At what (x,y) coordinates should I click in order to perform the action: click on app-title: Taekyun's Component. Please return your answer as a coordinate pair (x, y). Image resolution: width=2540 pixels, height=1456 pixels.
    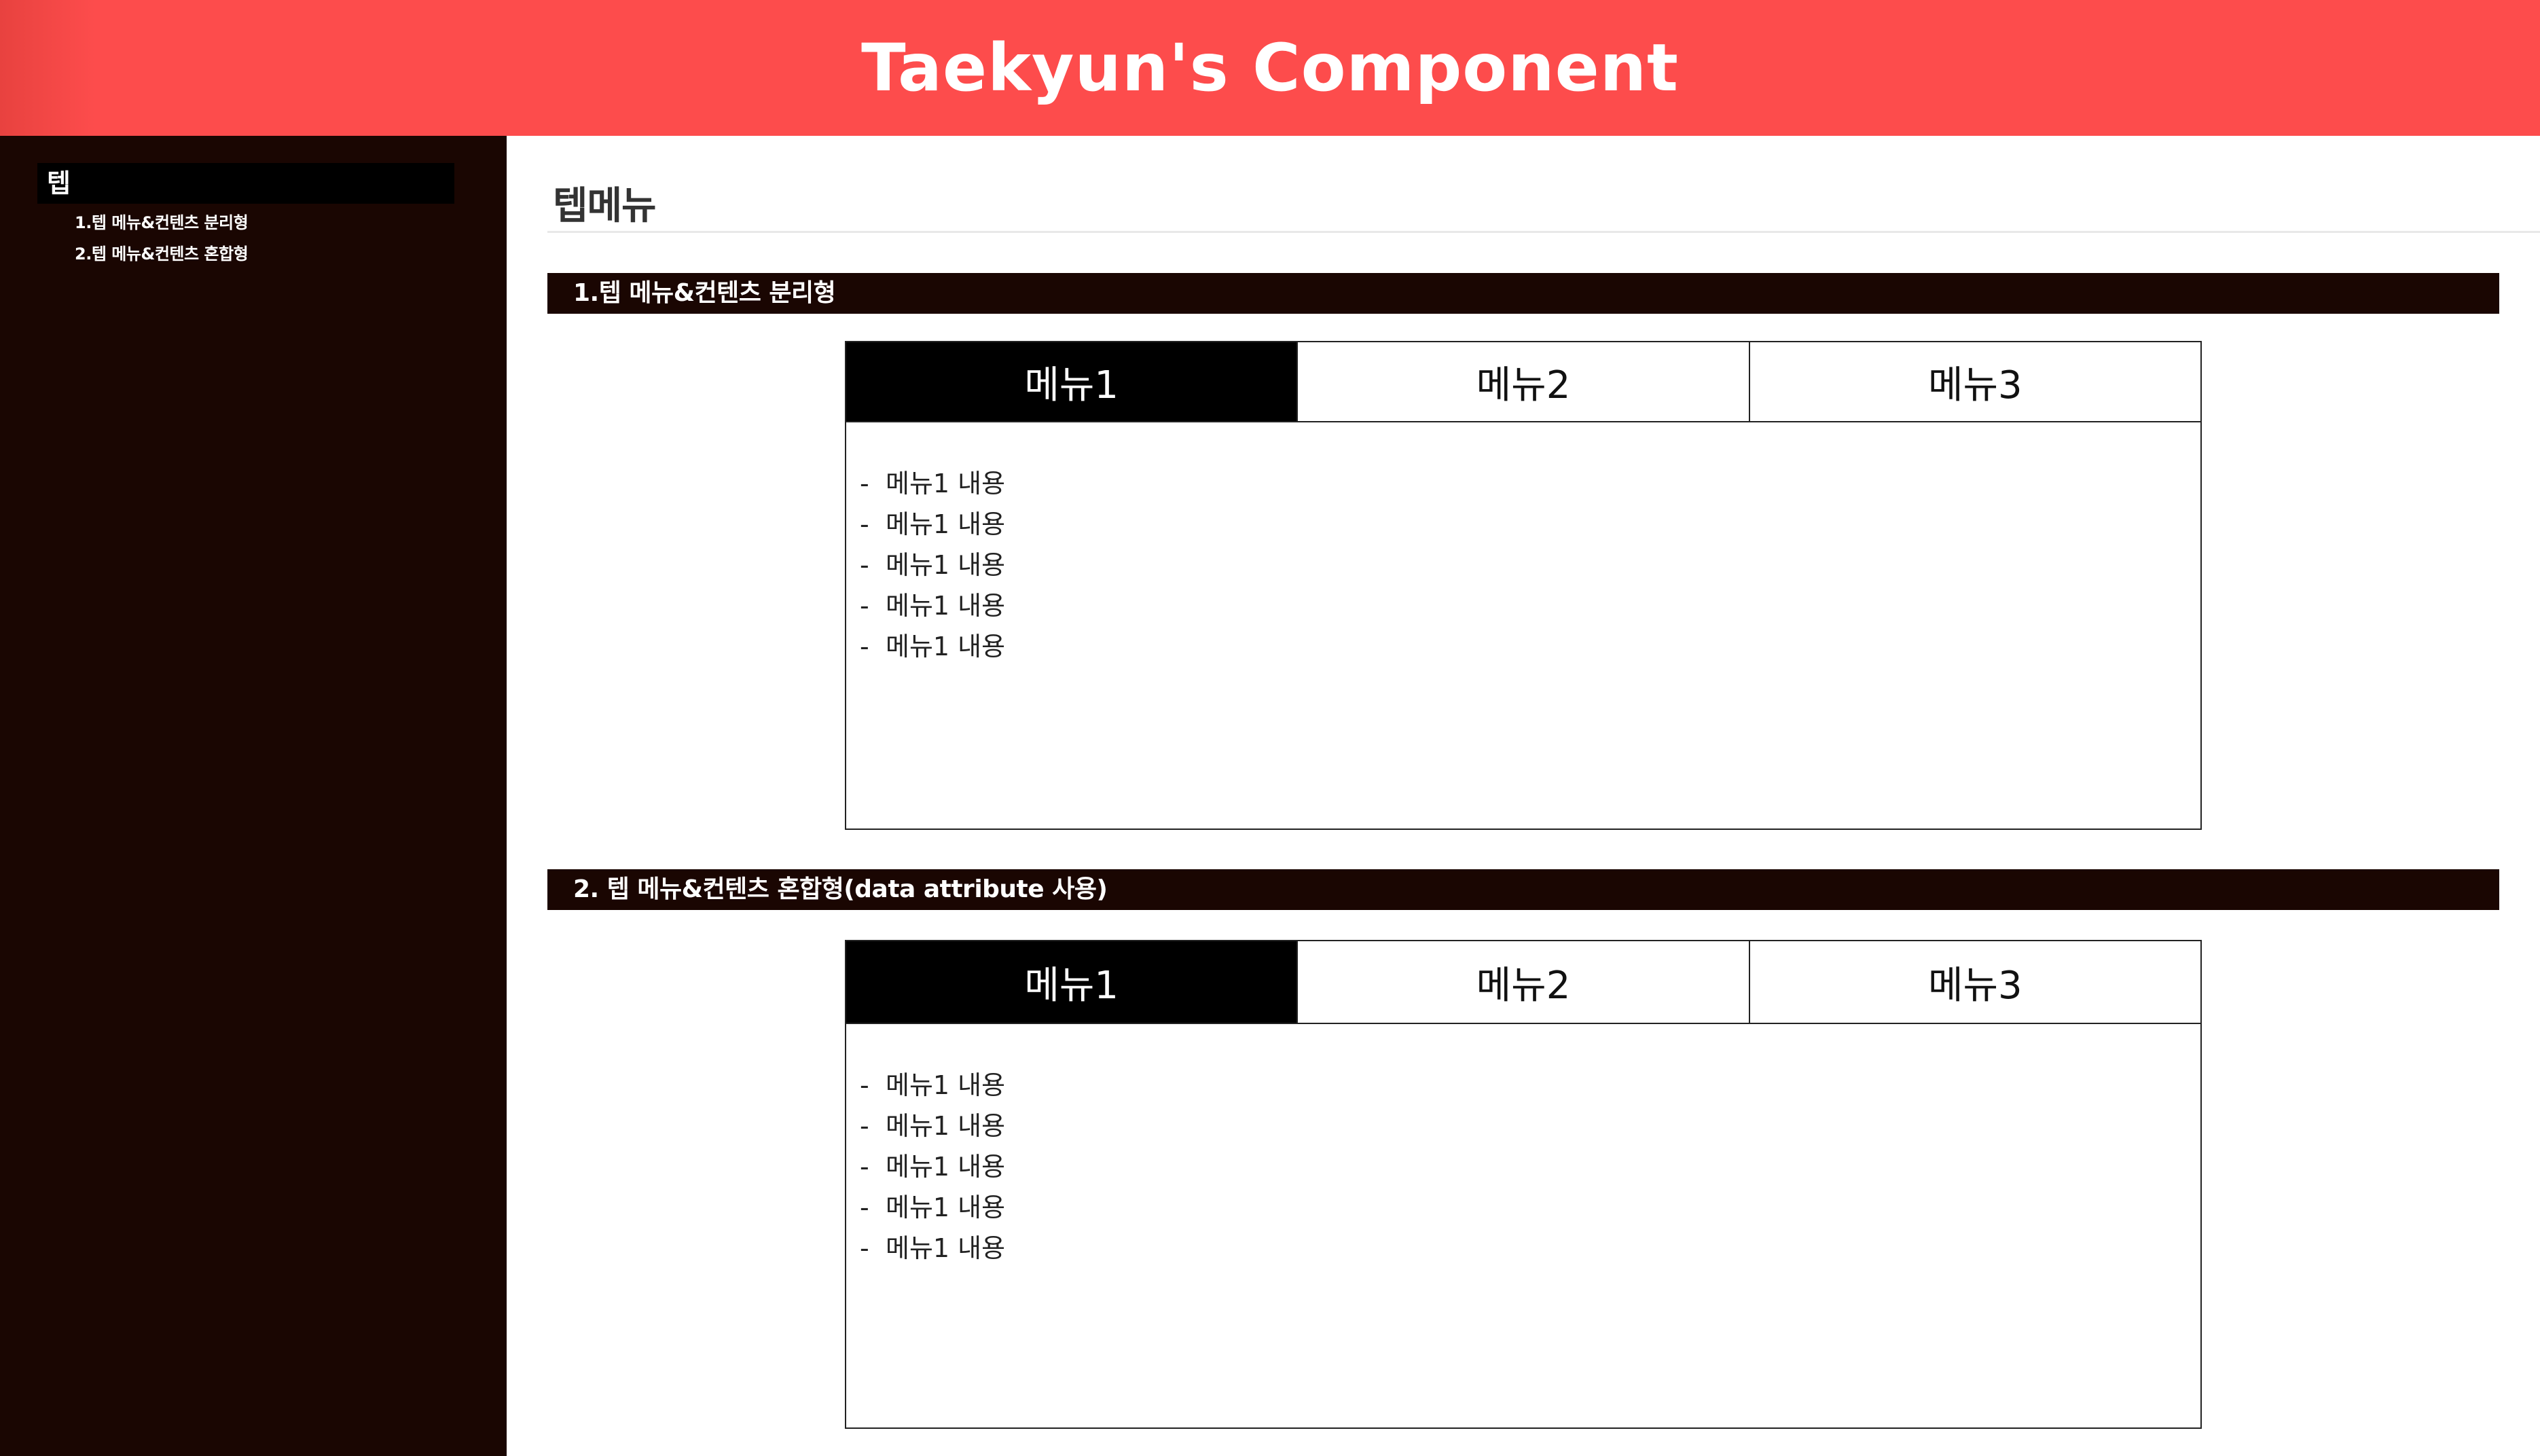
    Looking at the image, I should click on (1270, 68).